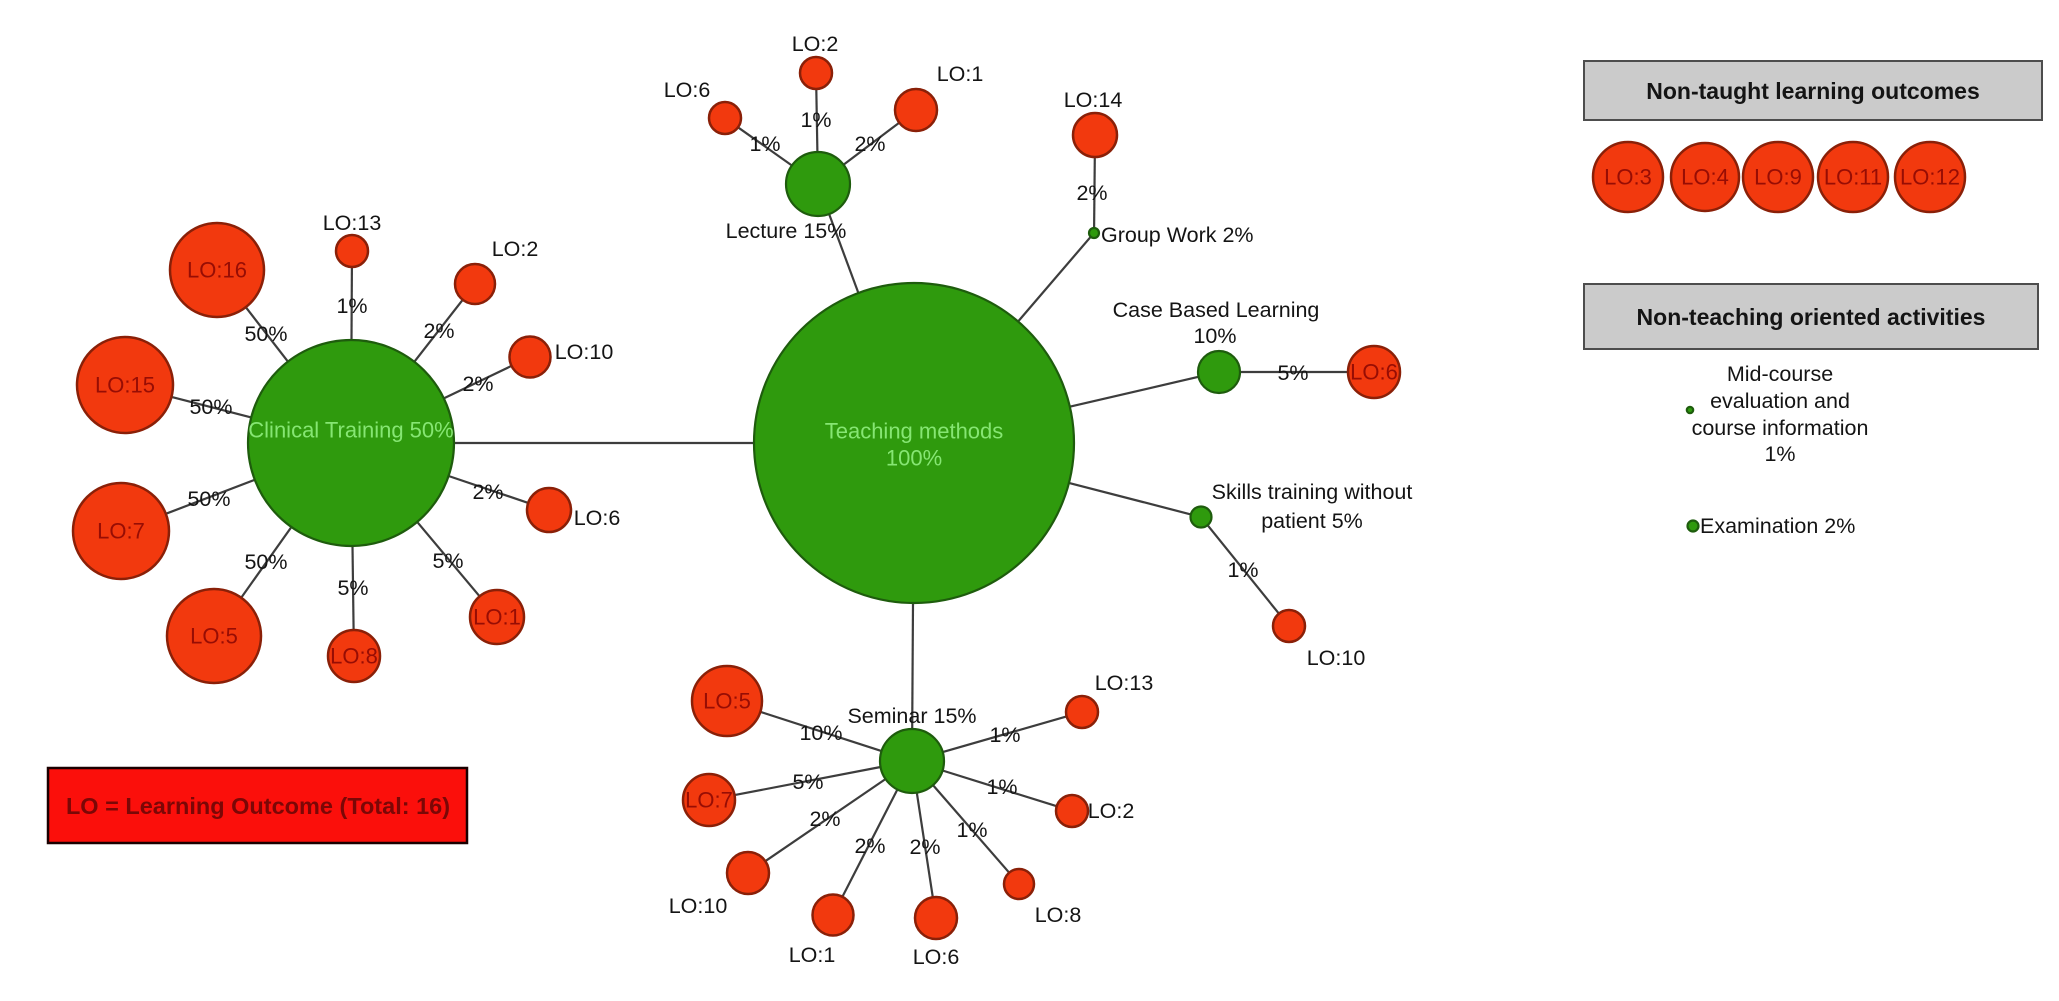 Image resolution: width=2059 pixels, height=1001 pixels. Describe the element at coordinates (1780, 401) in the screenshot. I see `svg-text: evaluation and` at that location.